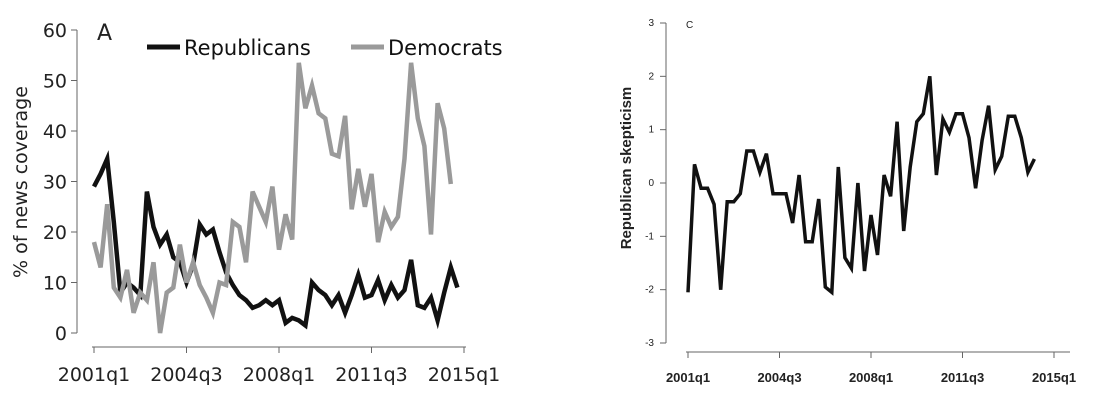 This screenshot has width=1100, height=409. What do you see at coordinates (649, 236) in the screenshot?
I see `y-tick-label: -1` at bounding box center [649, 236].